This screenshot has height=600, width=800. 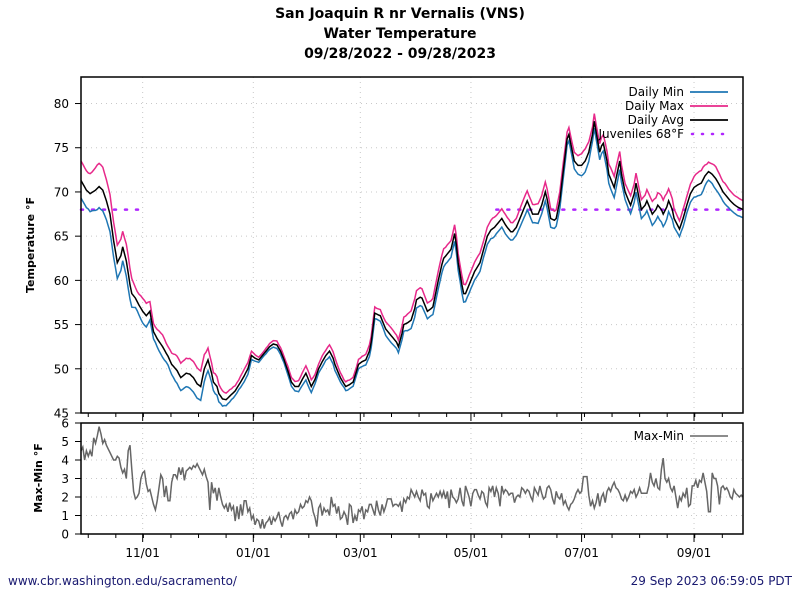 I want to click on x-tick-label: 07/01, so click(x=581, y=553).